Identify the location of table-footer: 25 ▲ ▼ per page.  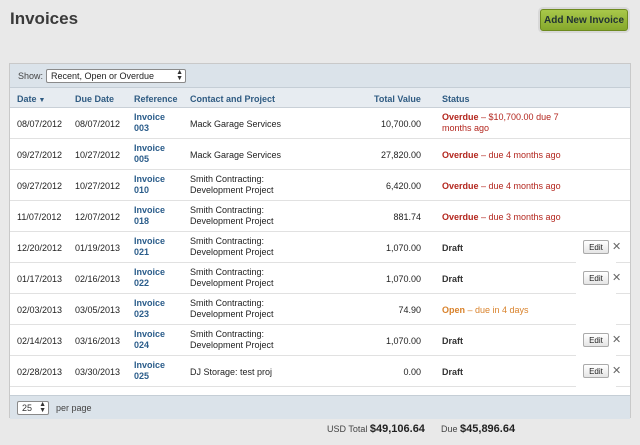
(320, 407).